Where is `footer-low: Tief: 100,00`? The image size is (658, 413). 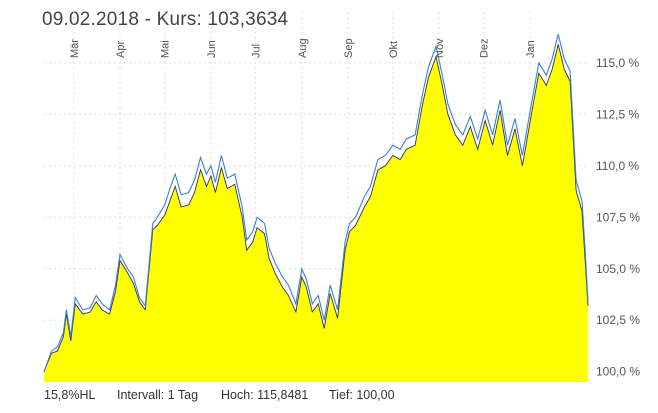 footer-low: Tief: 100,00 is located at coordinates (362, 395).